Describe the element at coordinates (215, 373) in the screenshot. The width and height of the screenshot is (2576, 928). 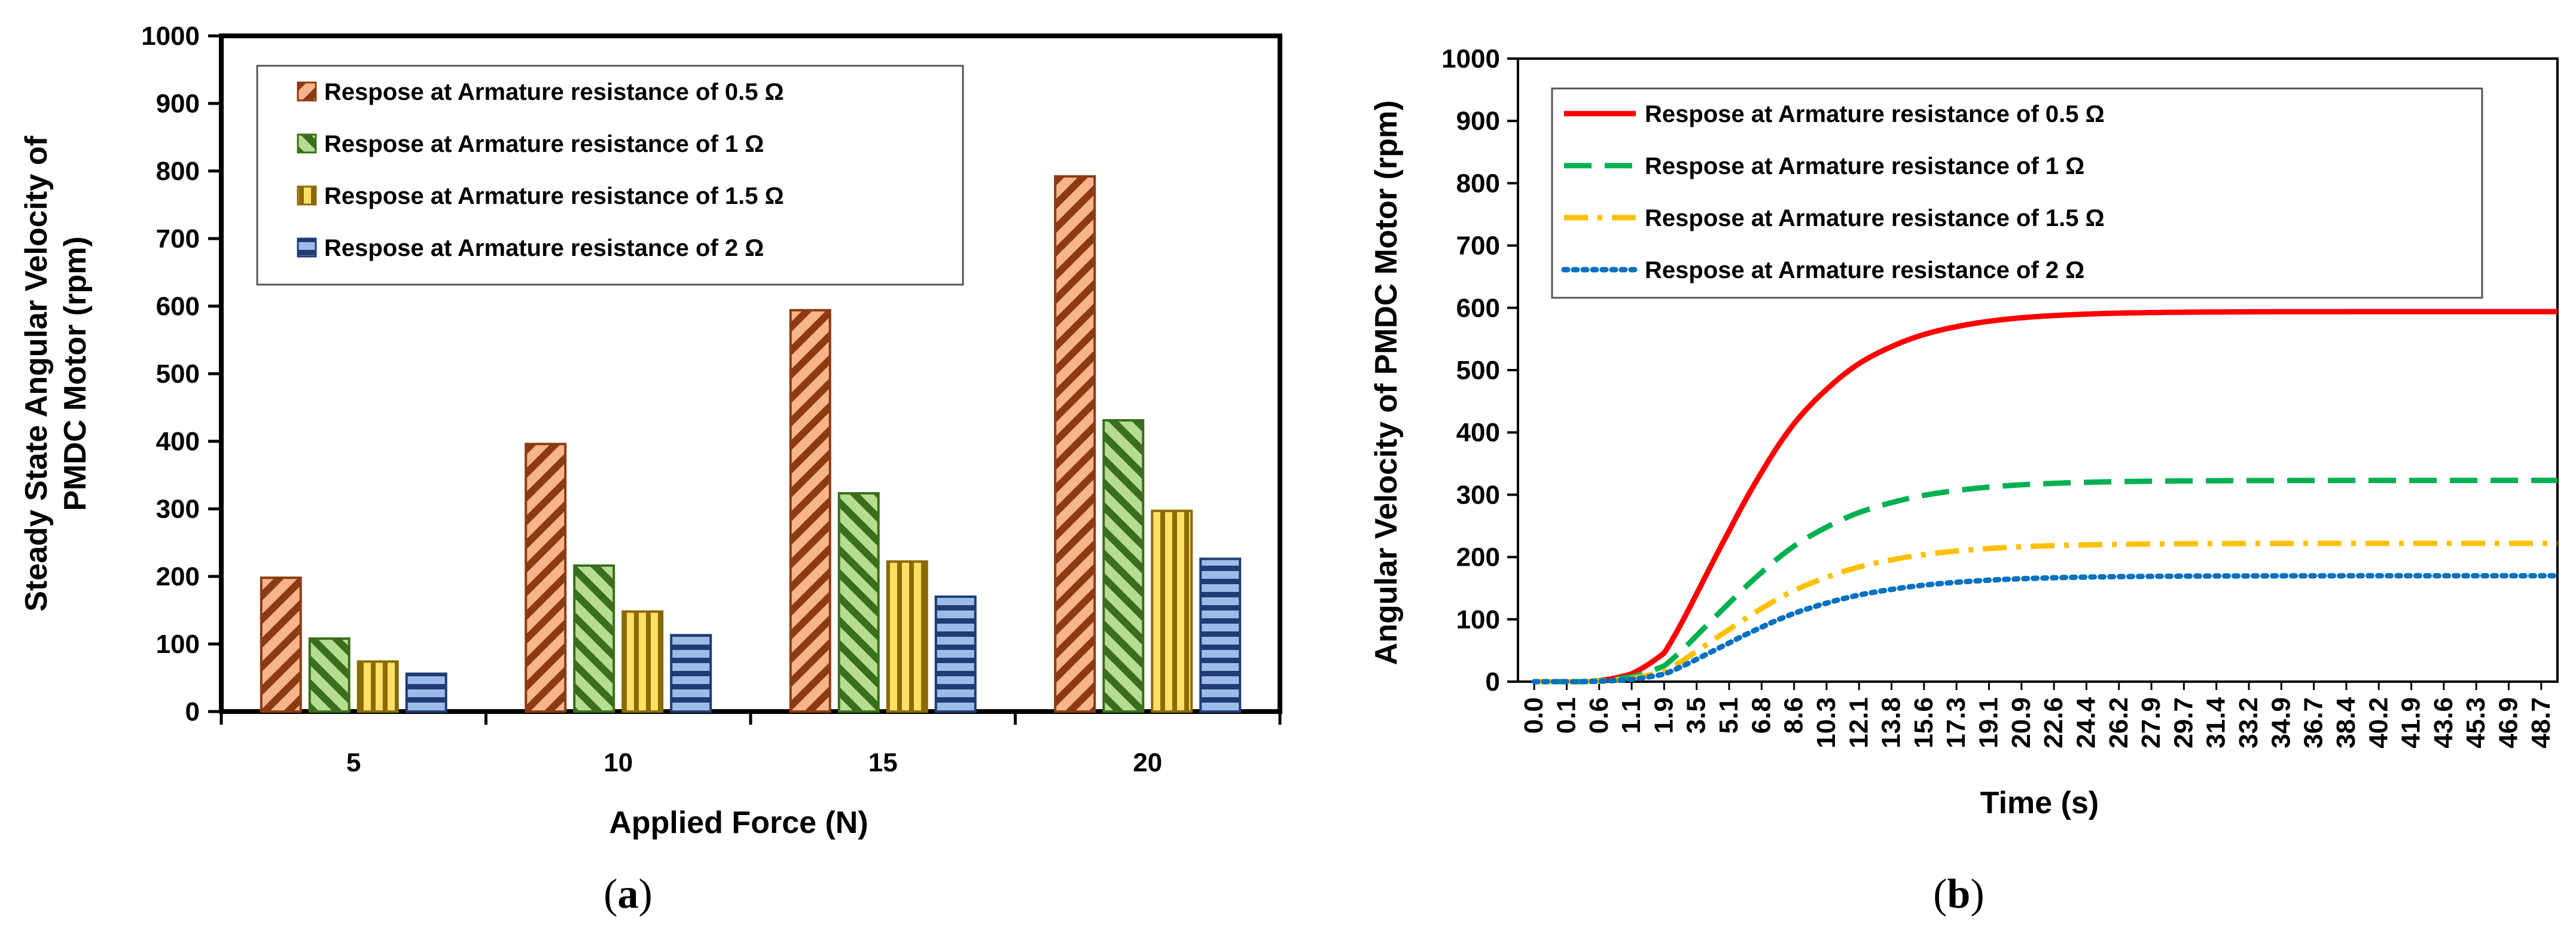
I see `bar-y-axis-ticks` at that location.